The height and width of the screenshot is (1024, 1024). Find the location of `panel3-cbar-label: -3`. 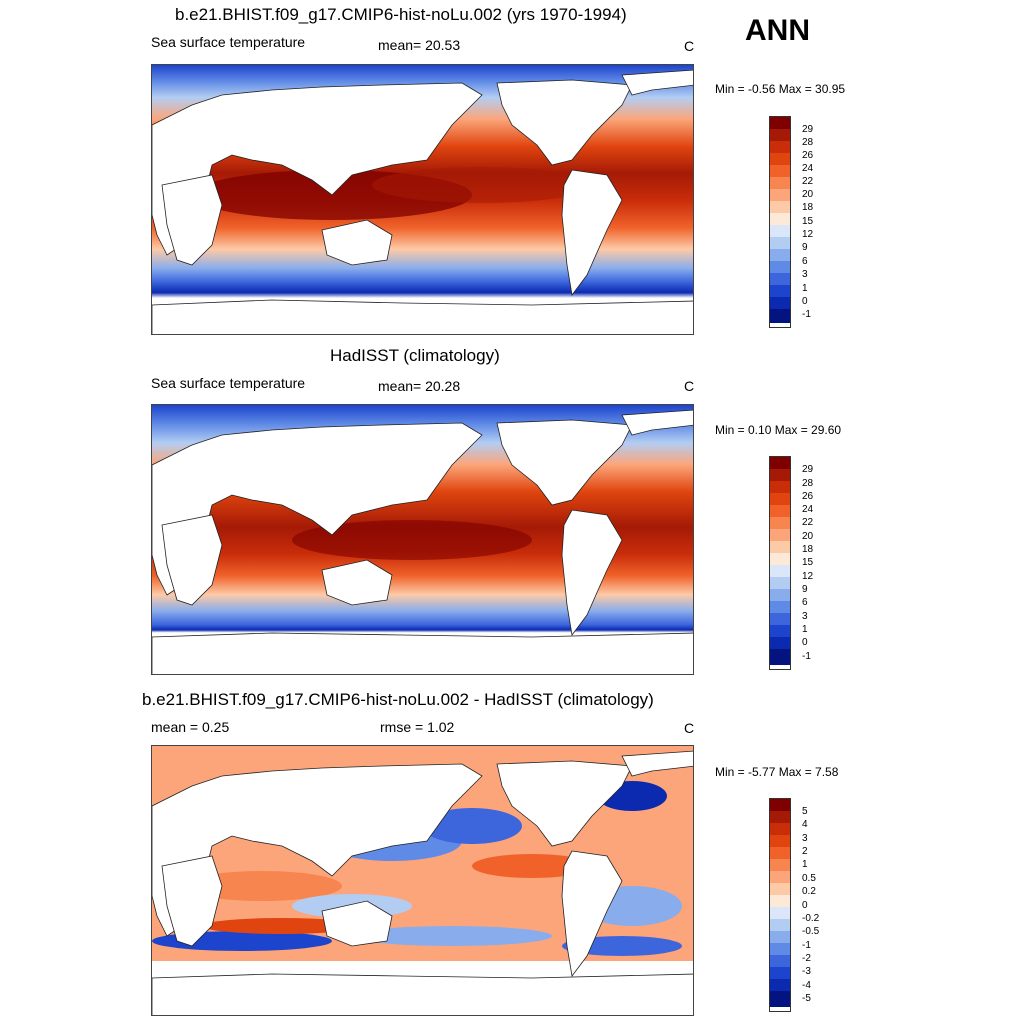

panel3-cbar-label: -3 is located at coordinates (806, 971).